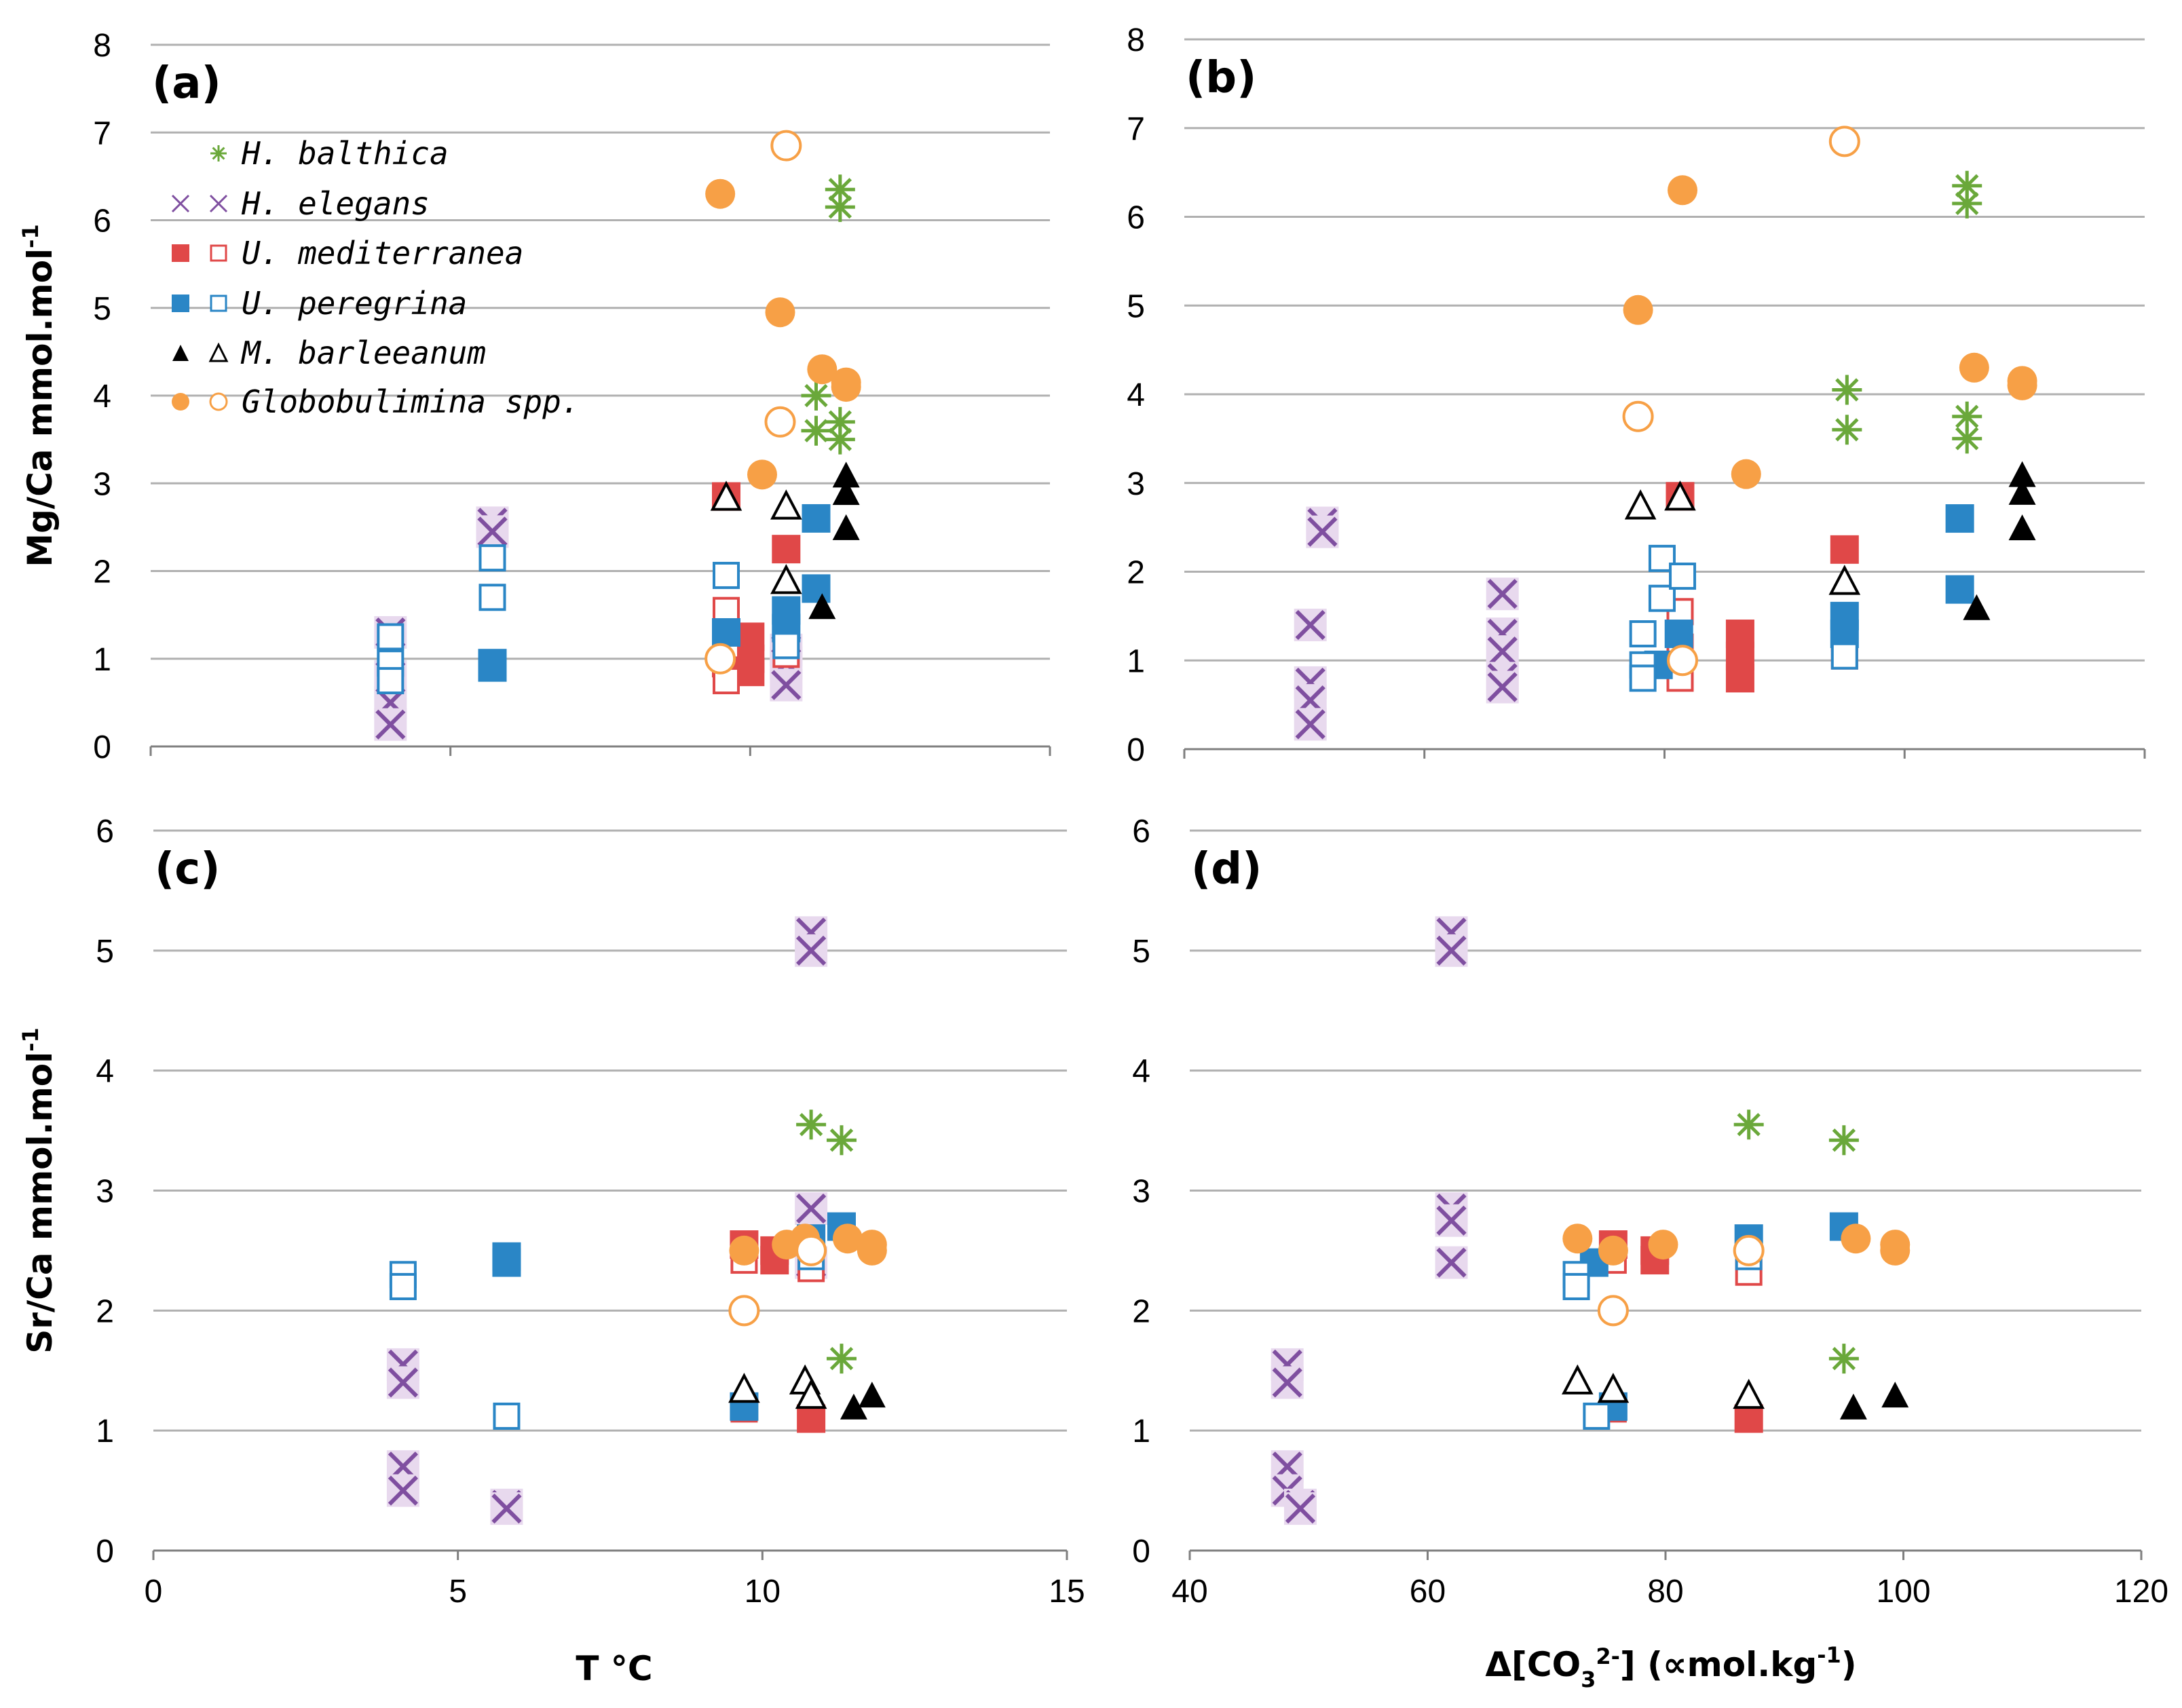 The height and width of the screenshot is (1708, 2182). Describe the element at coordinates (345, 153) in the screenshot. I see `legend-label-h_balthica: H. balthica` at that location.